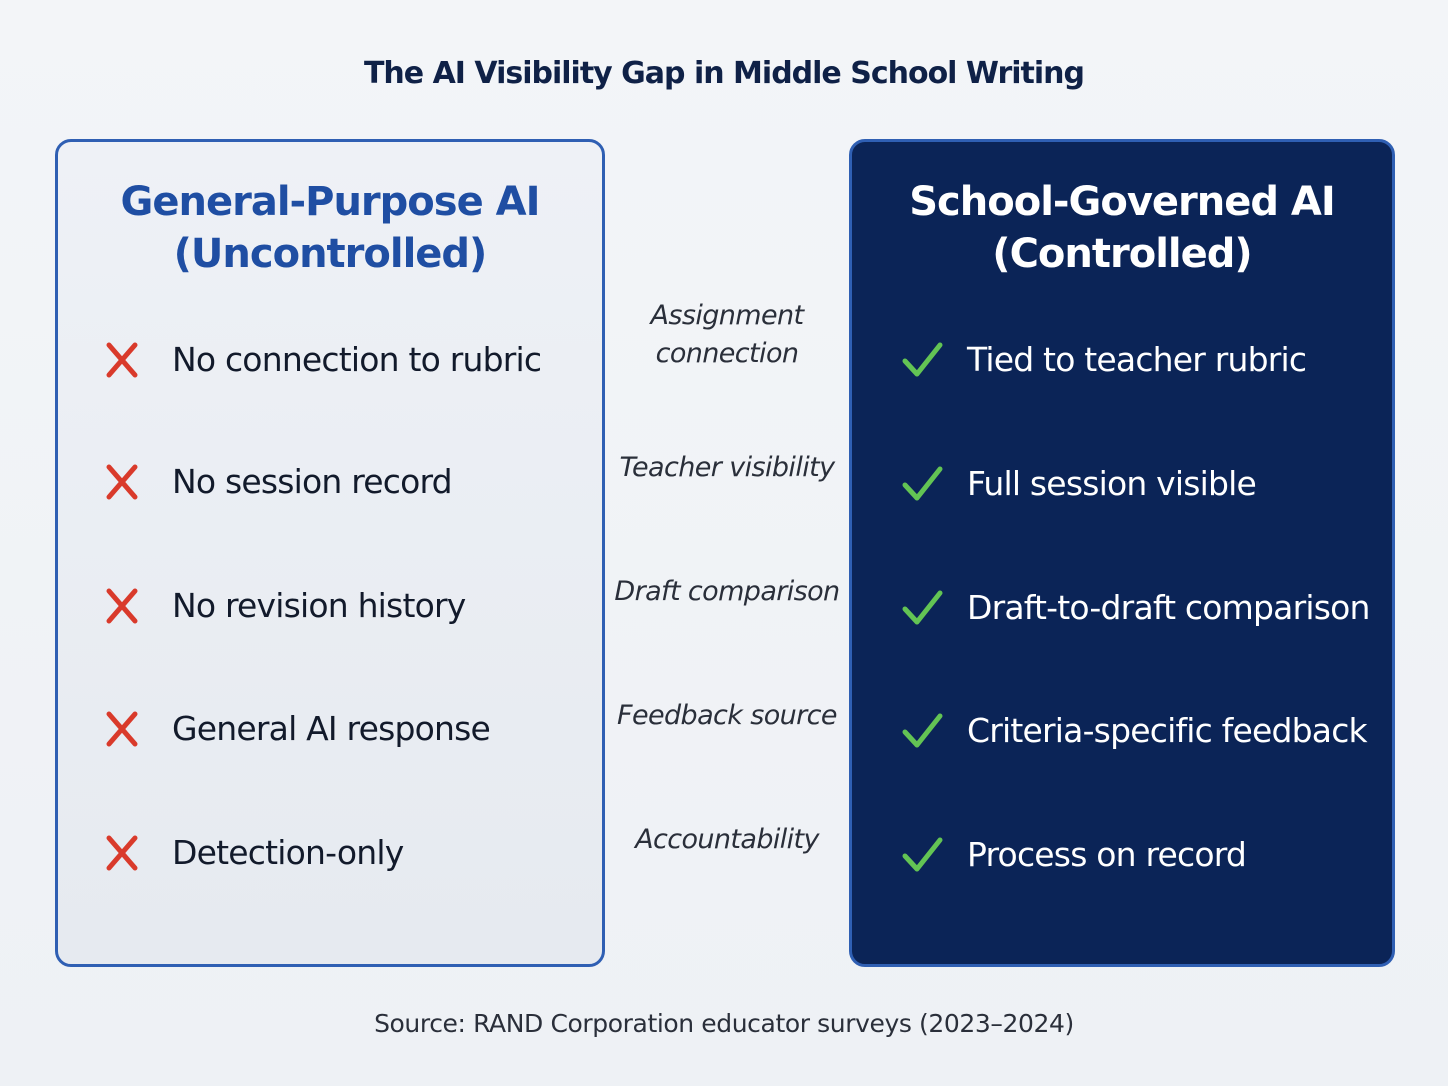 Image resolution: width=1448 pixels, height=1086 pixels. Describe the element at coordinates (1137, 359) in the screenshot. I see `right-list-item-label: Tied to teacher rubric` at that location.